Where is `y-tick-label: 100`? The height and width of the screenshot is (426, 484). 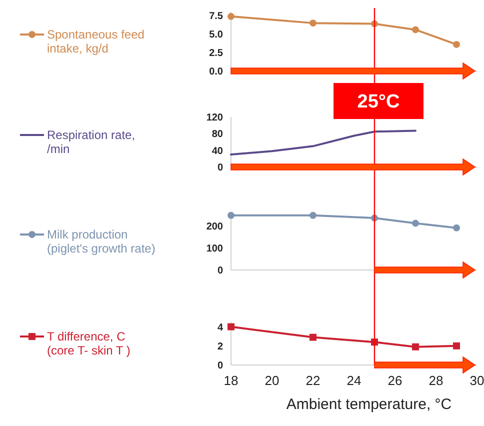 y-tick-label: 100 is located at coordinates (215, 249).